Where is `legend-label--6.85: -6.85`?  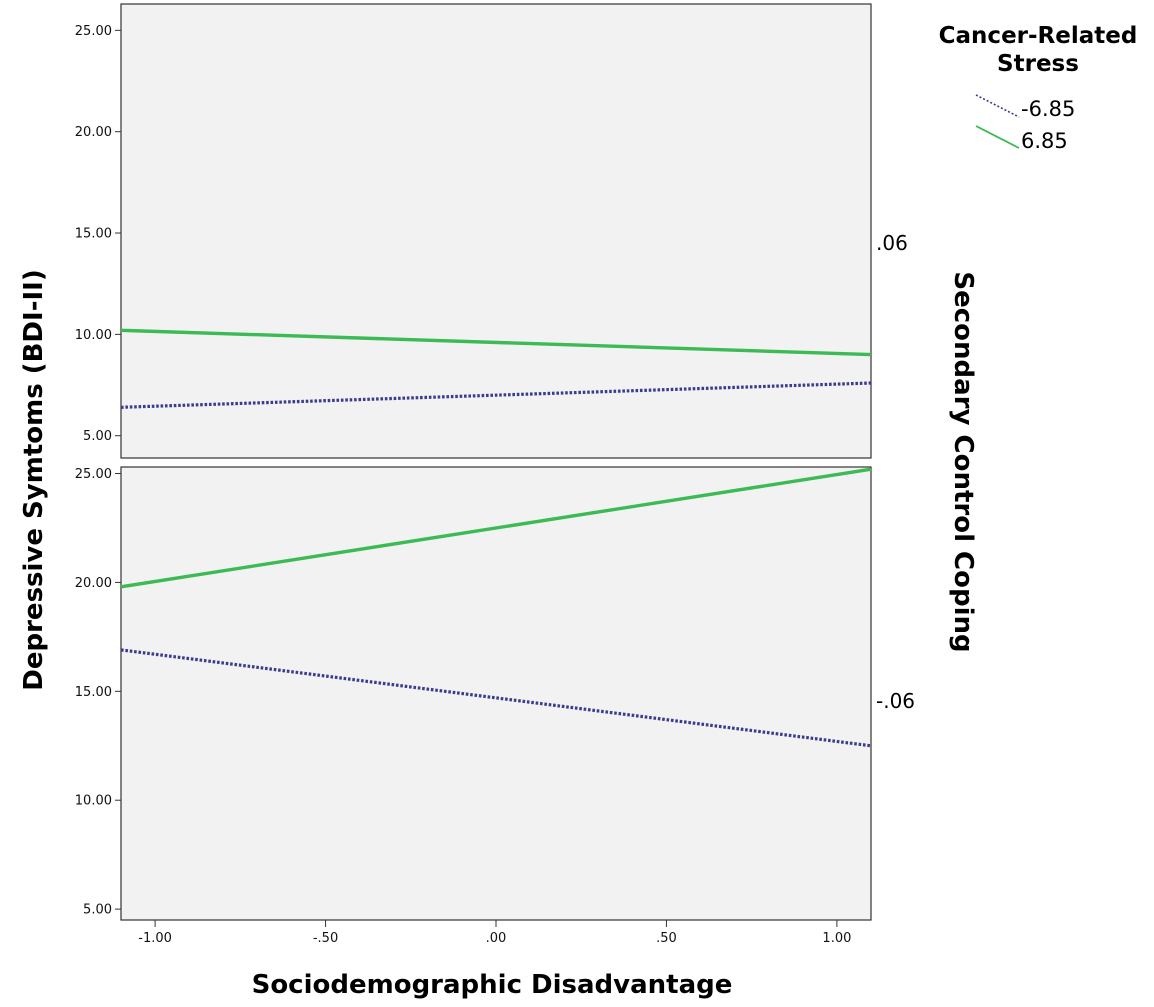
legend-label--6.85: -6.85 is located at coordinates (1048, 109).